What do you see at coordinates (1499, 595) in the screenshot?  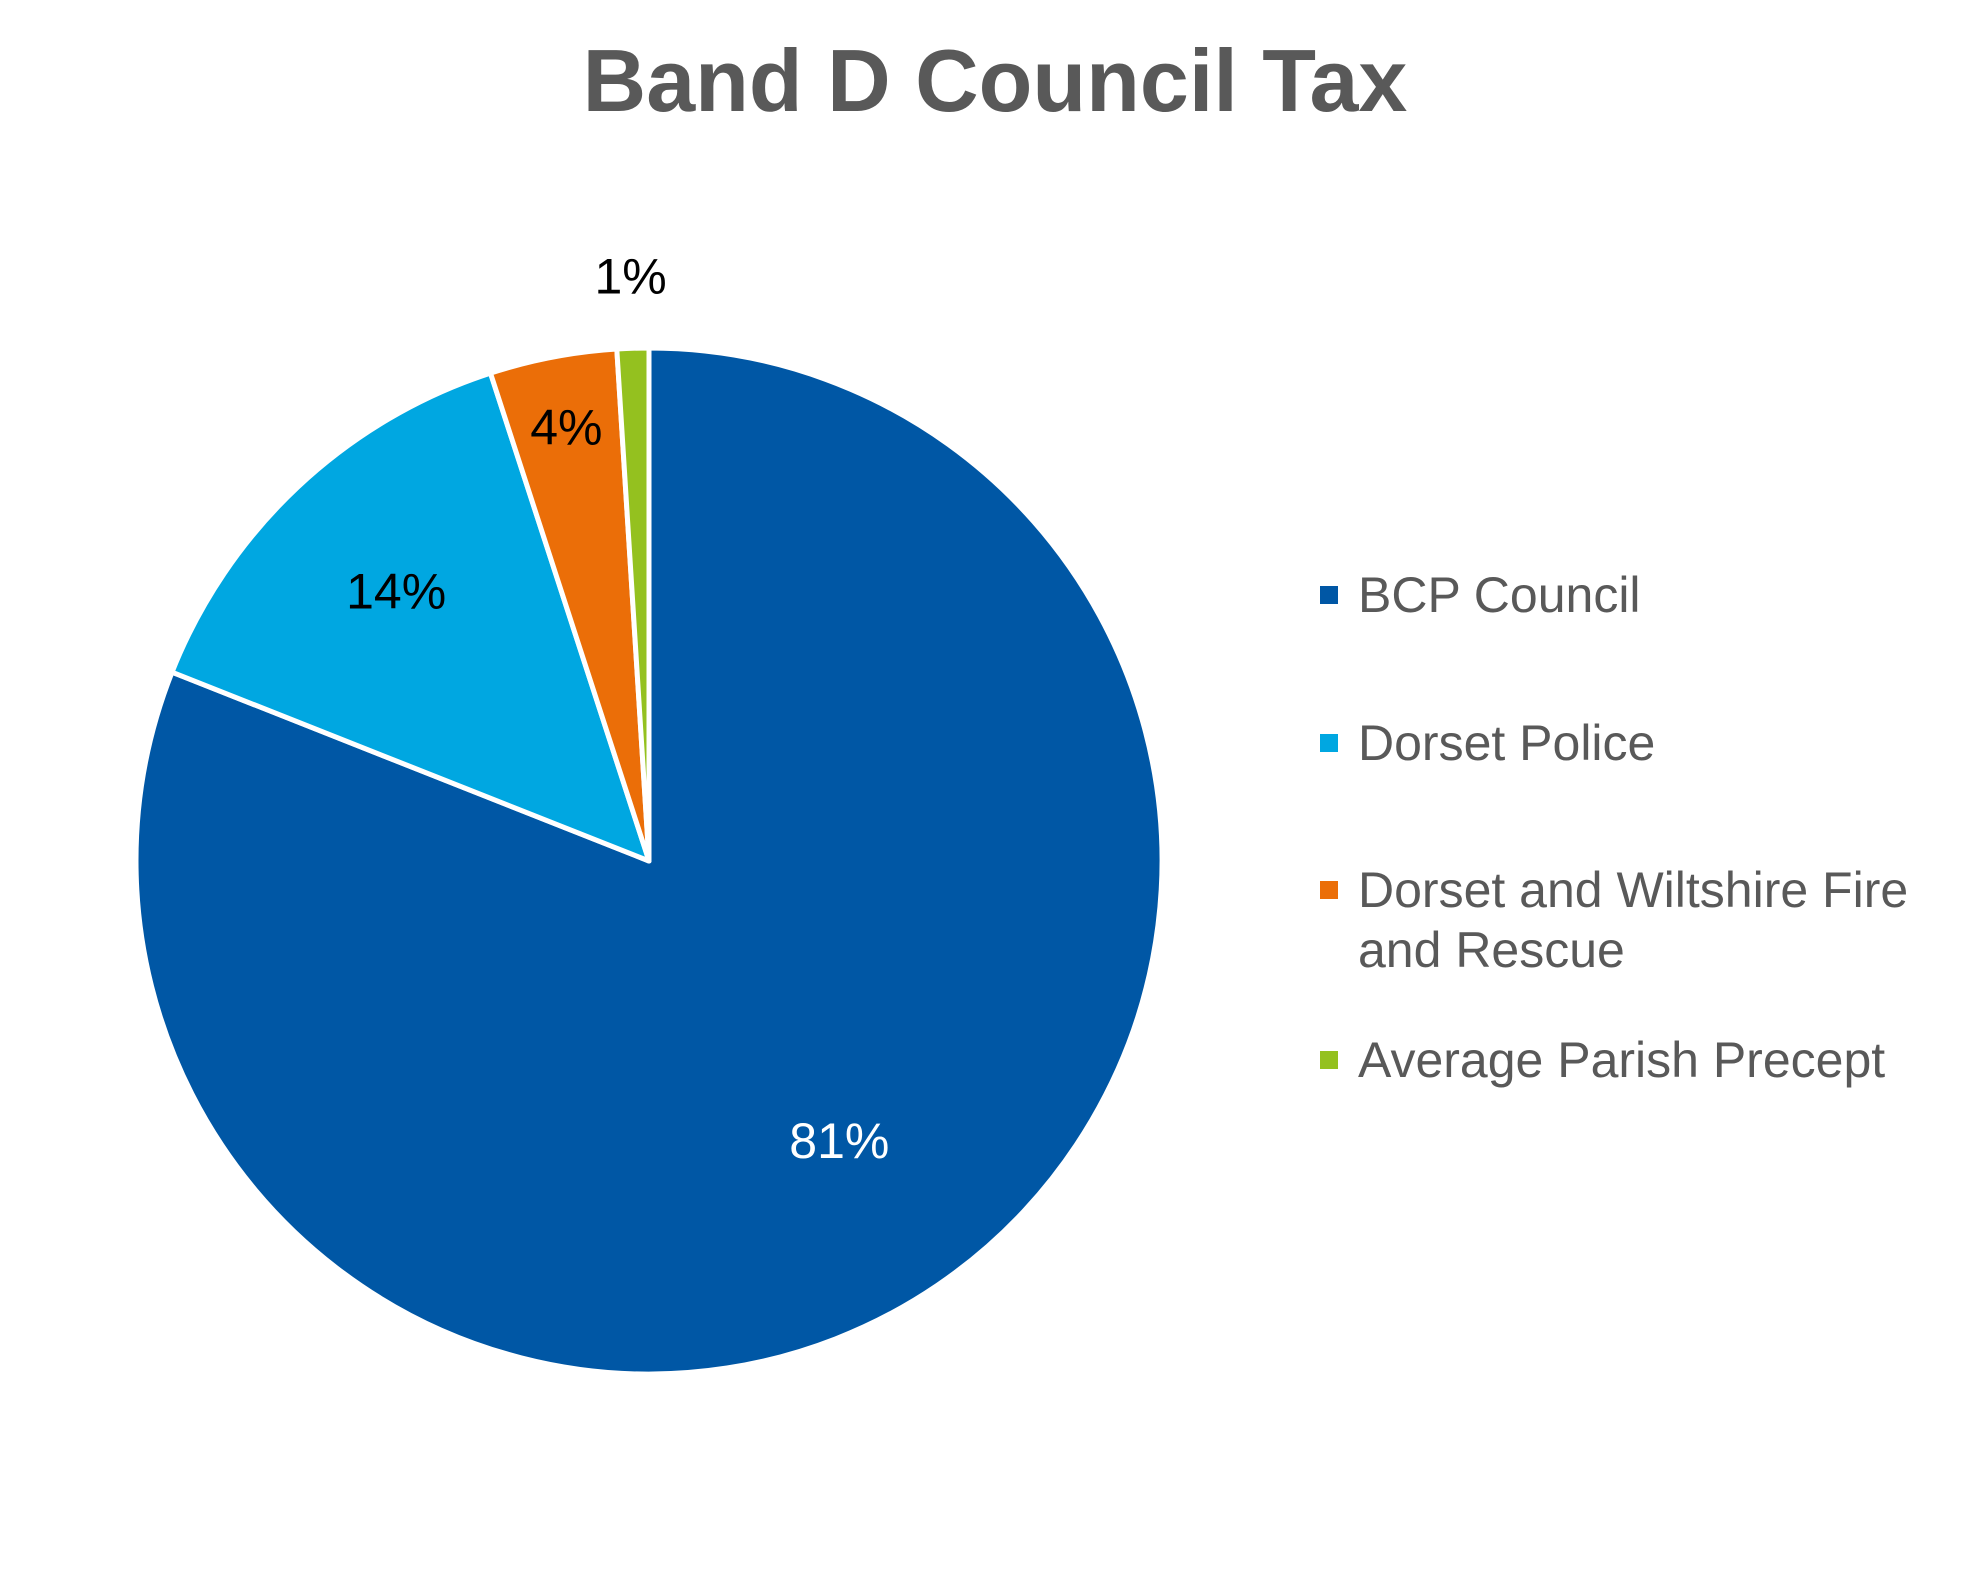 I see `legend-label-1: BCP Council` at bounding box center [1499, 595].